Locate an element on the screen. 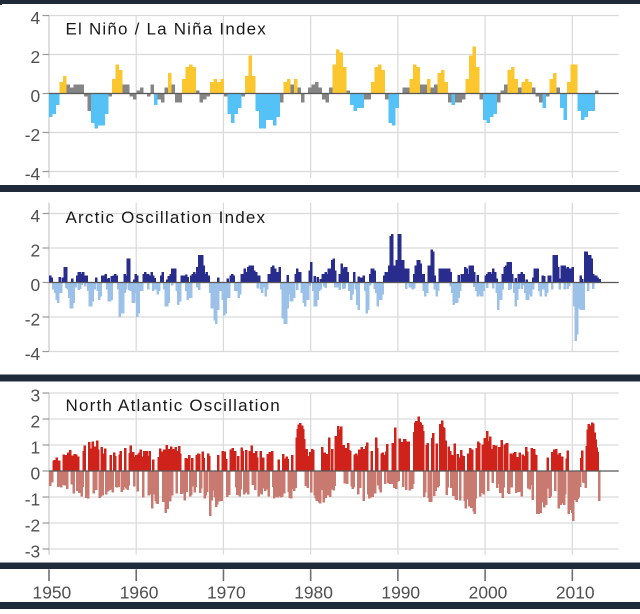 This screenshot has width=640, height=614. svg-text: 1960 is located at coordinates (139, 593).